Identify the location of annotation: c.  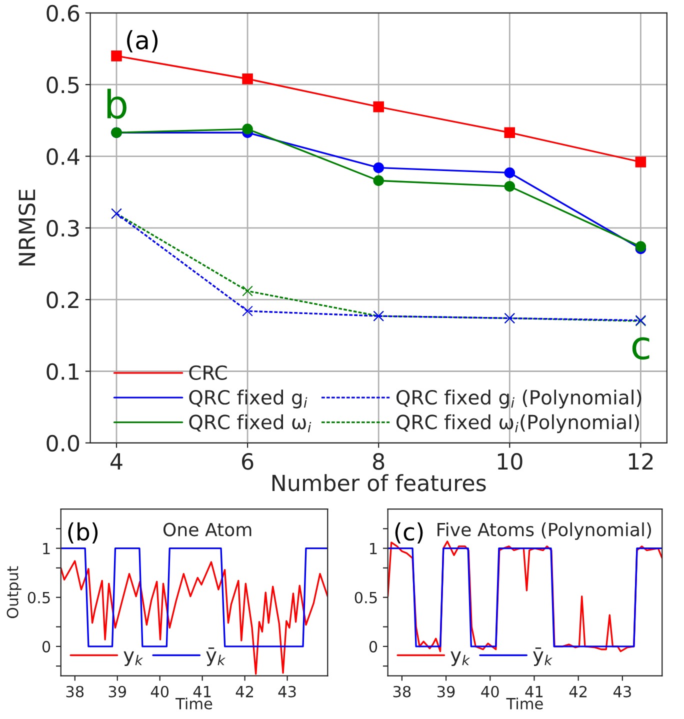
(641, 348).